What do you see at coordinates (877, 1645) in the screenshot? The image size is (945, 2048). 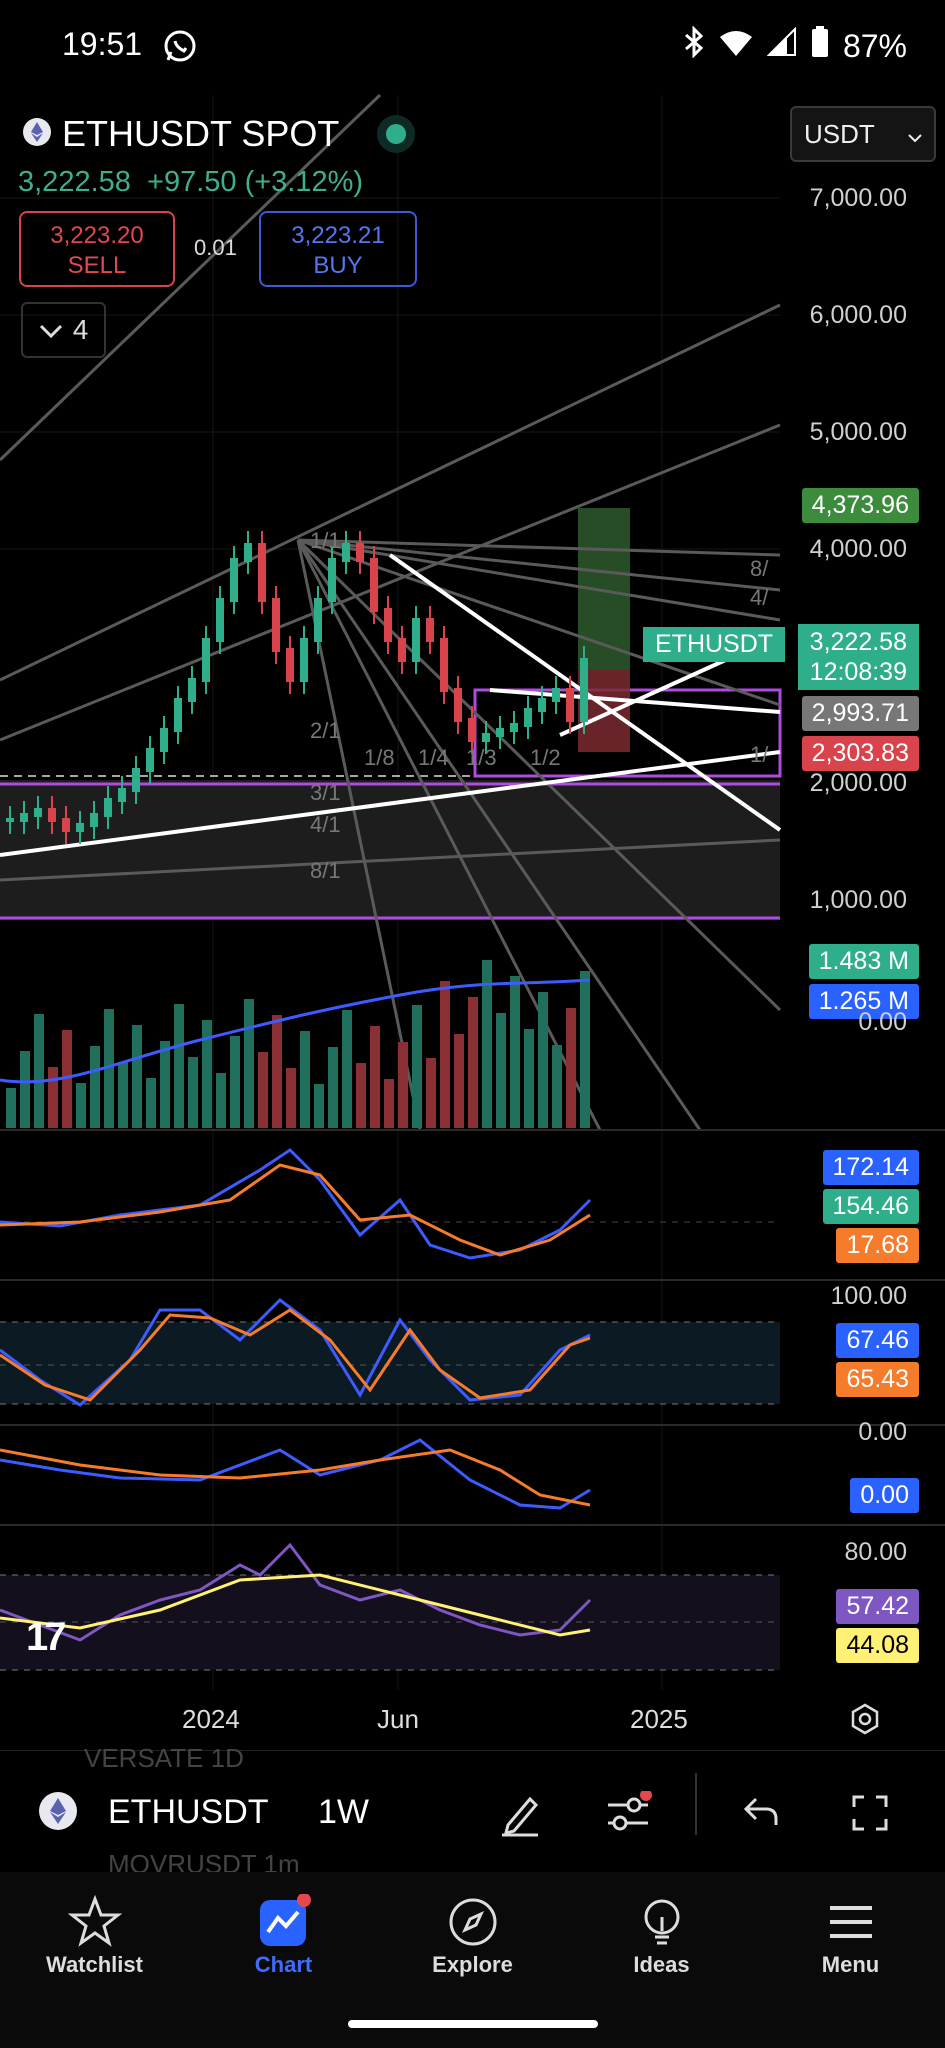 I see `rsi-ma-value: 44.08` at bounding box center [877, 1645].